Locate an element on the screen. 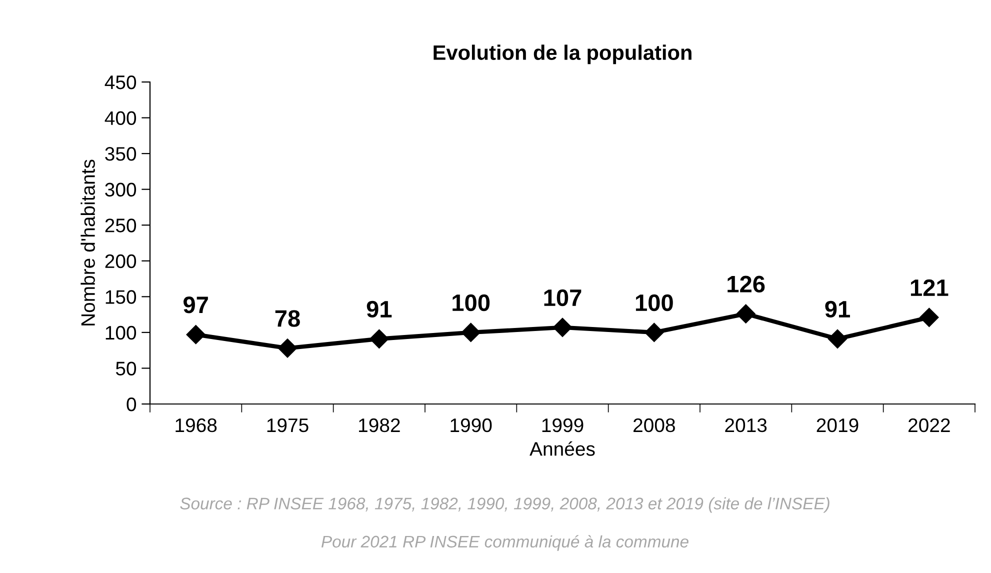  source-note: Source : RP INSEE 1968, 1975, 1982, 1990, 1999, 2008, 2013 et 2019 (site de l’INSEE) is located at coordinates (505, 505).